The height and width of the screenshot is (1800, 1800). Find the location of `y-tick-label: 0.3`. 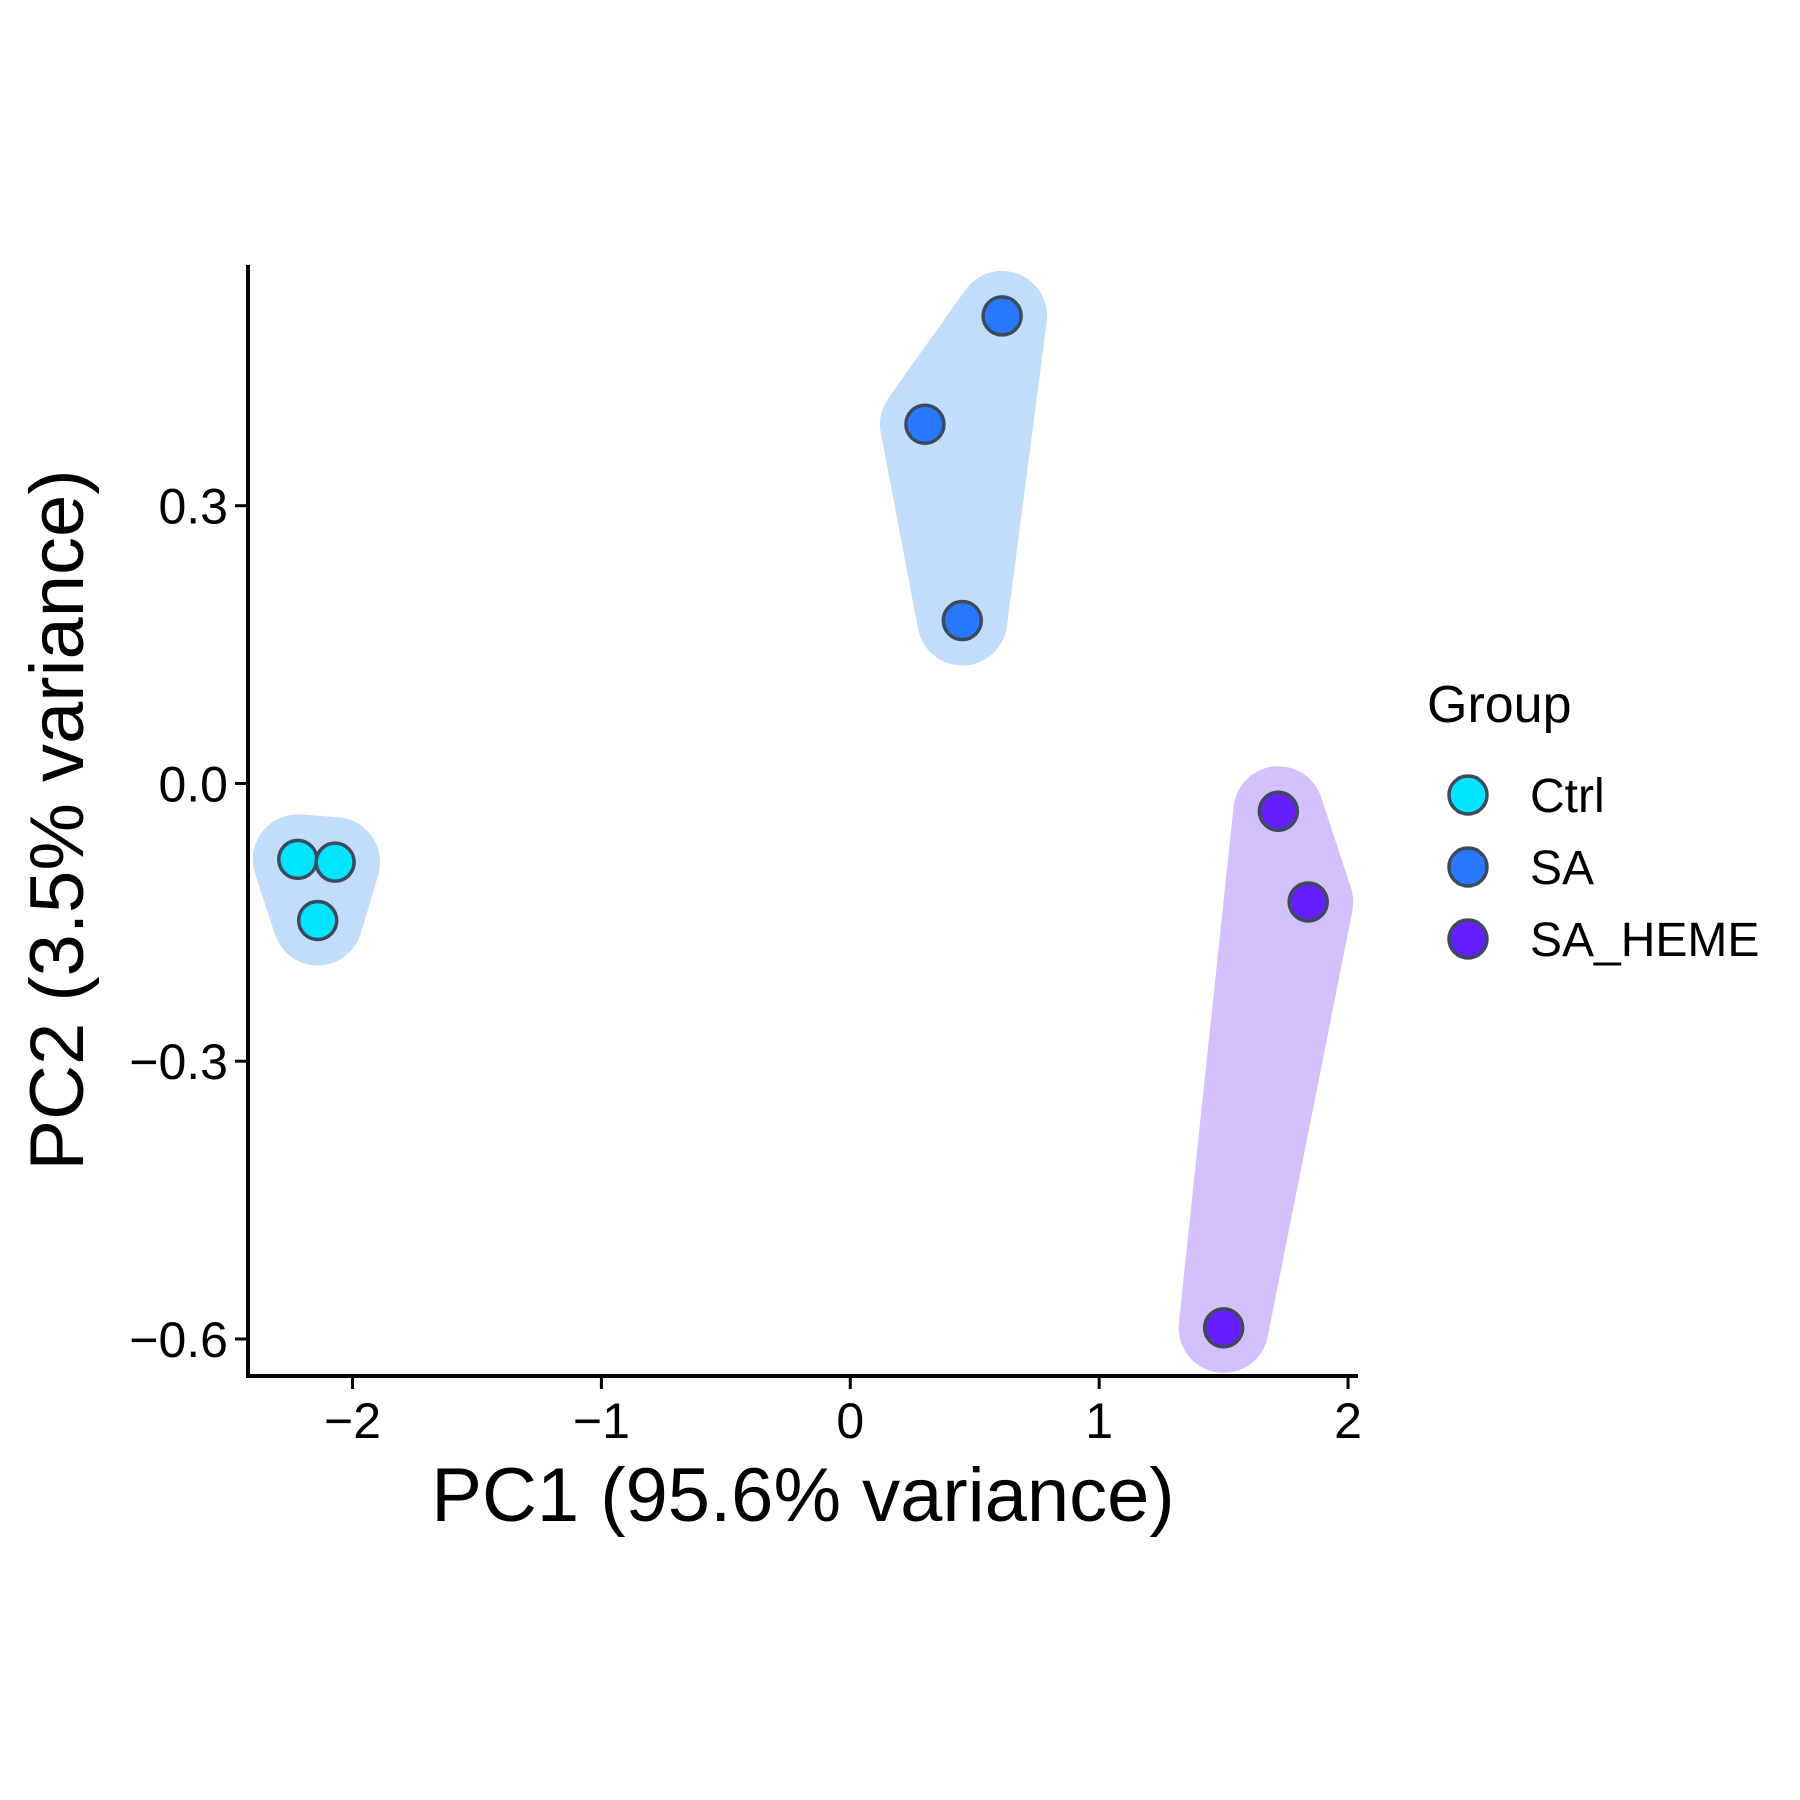

y-tick-label: 0.3 is located at coordinates (193, 507).